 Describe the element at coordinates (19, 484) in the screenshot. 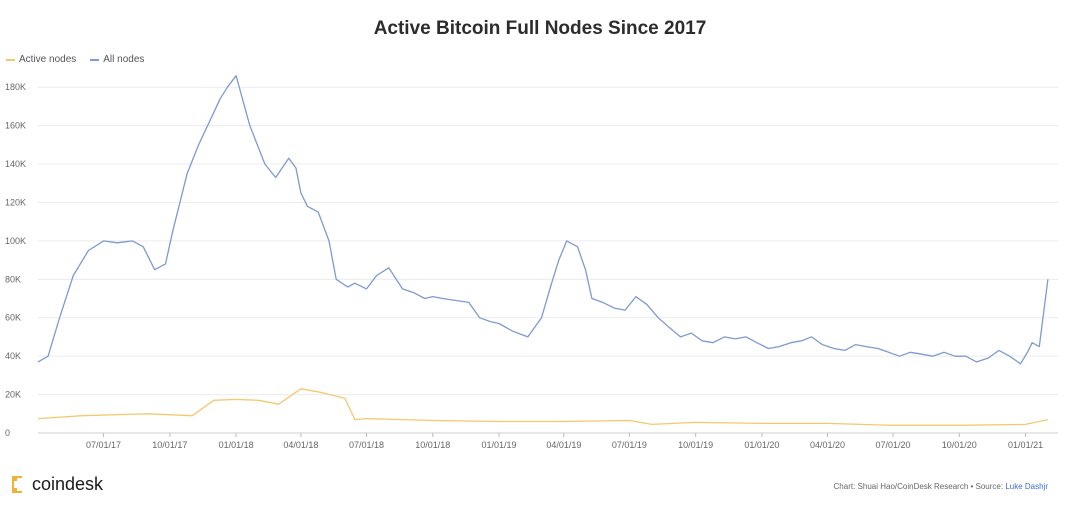

I see `coindesk-logo-icon` at that location.